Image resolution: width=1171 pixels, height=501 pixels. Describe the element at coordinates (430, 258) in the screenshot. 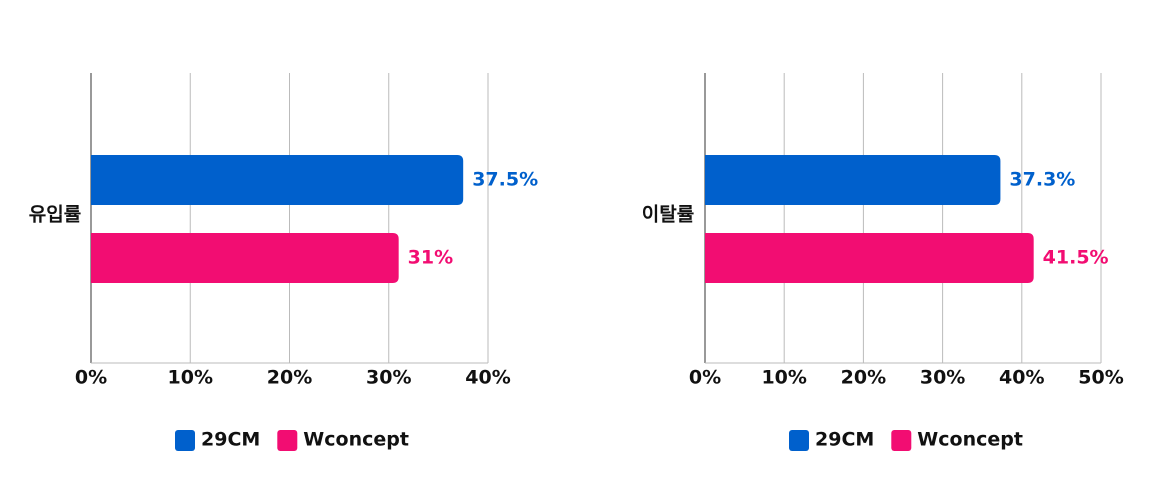

I see `value-label: 31%` at that location.